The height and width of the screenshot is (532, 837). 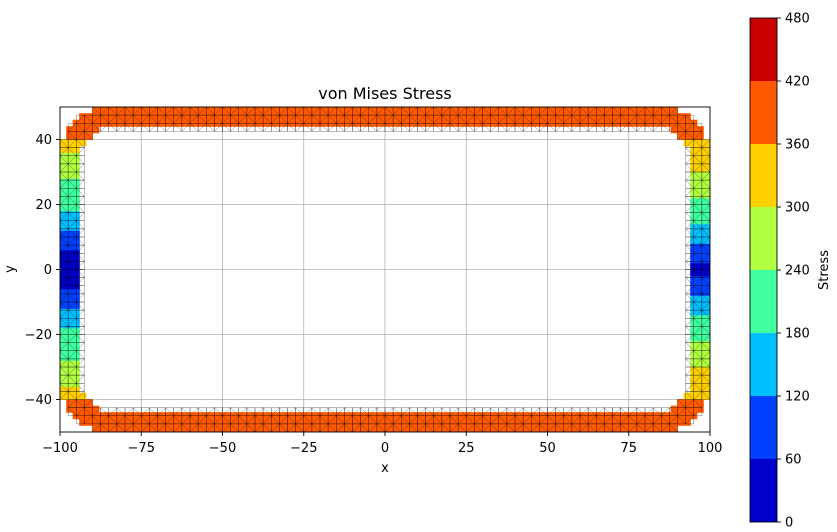 I want to click on x-tick-label: 50, so click(x=547, y=448).